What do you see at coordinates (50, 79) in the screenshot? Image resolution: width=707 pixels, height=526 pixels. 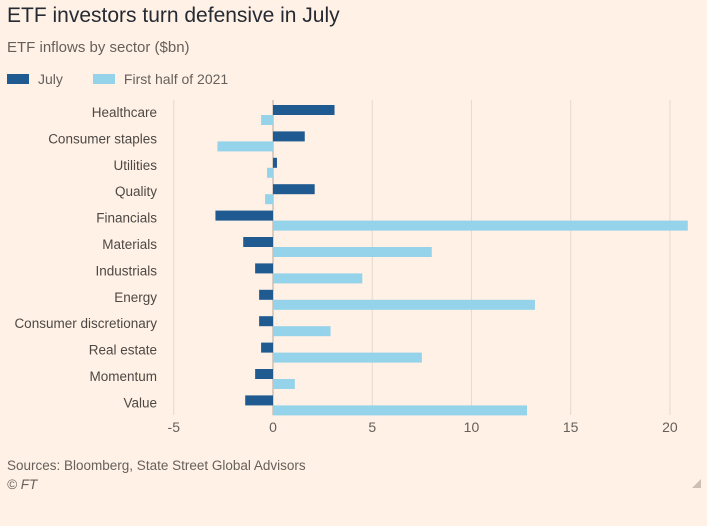 I see `legend-label-july: July` at bounding box center [50, 79].